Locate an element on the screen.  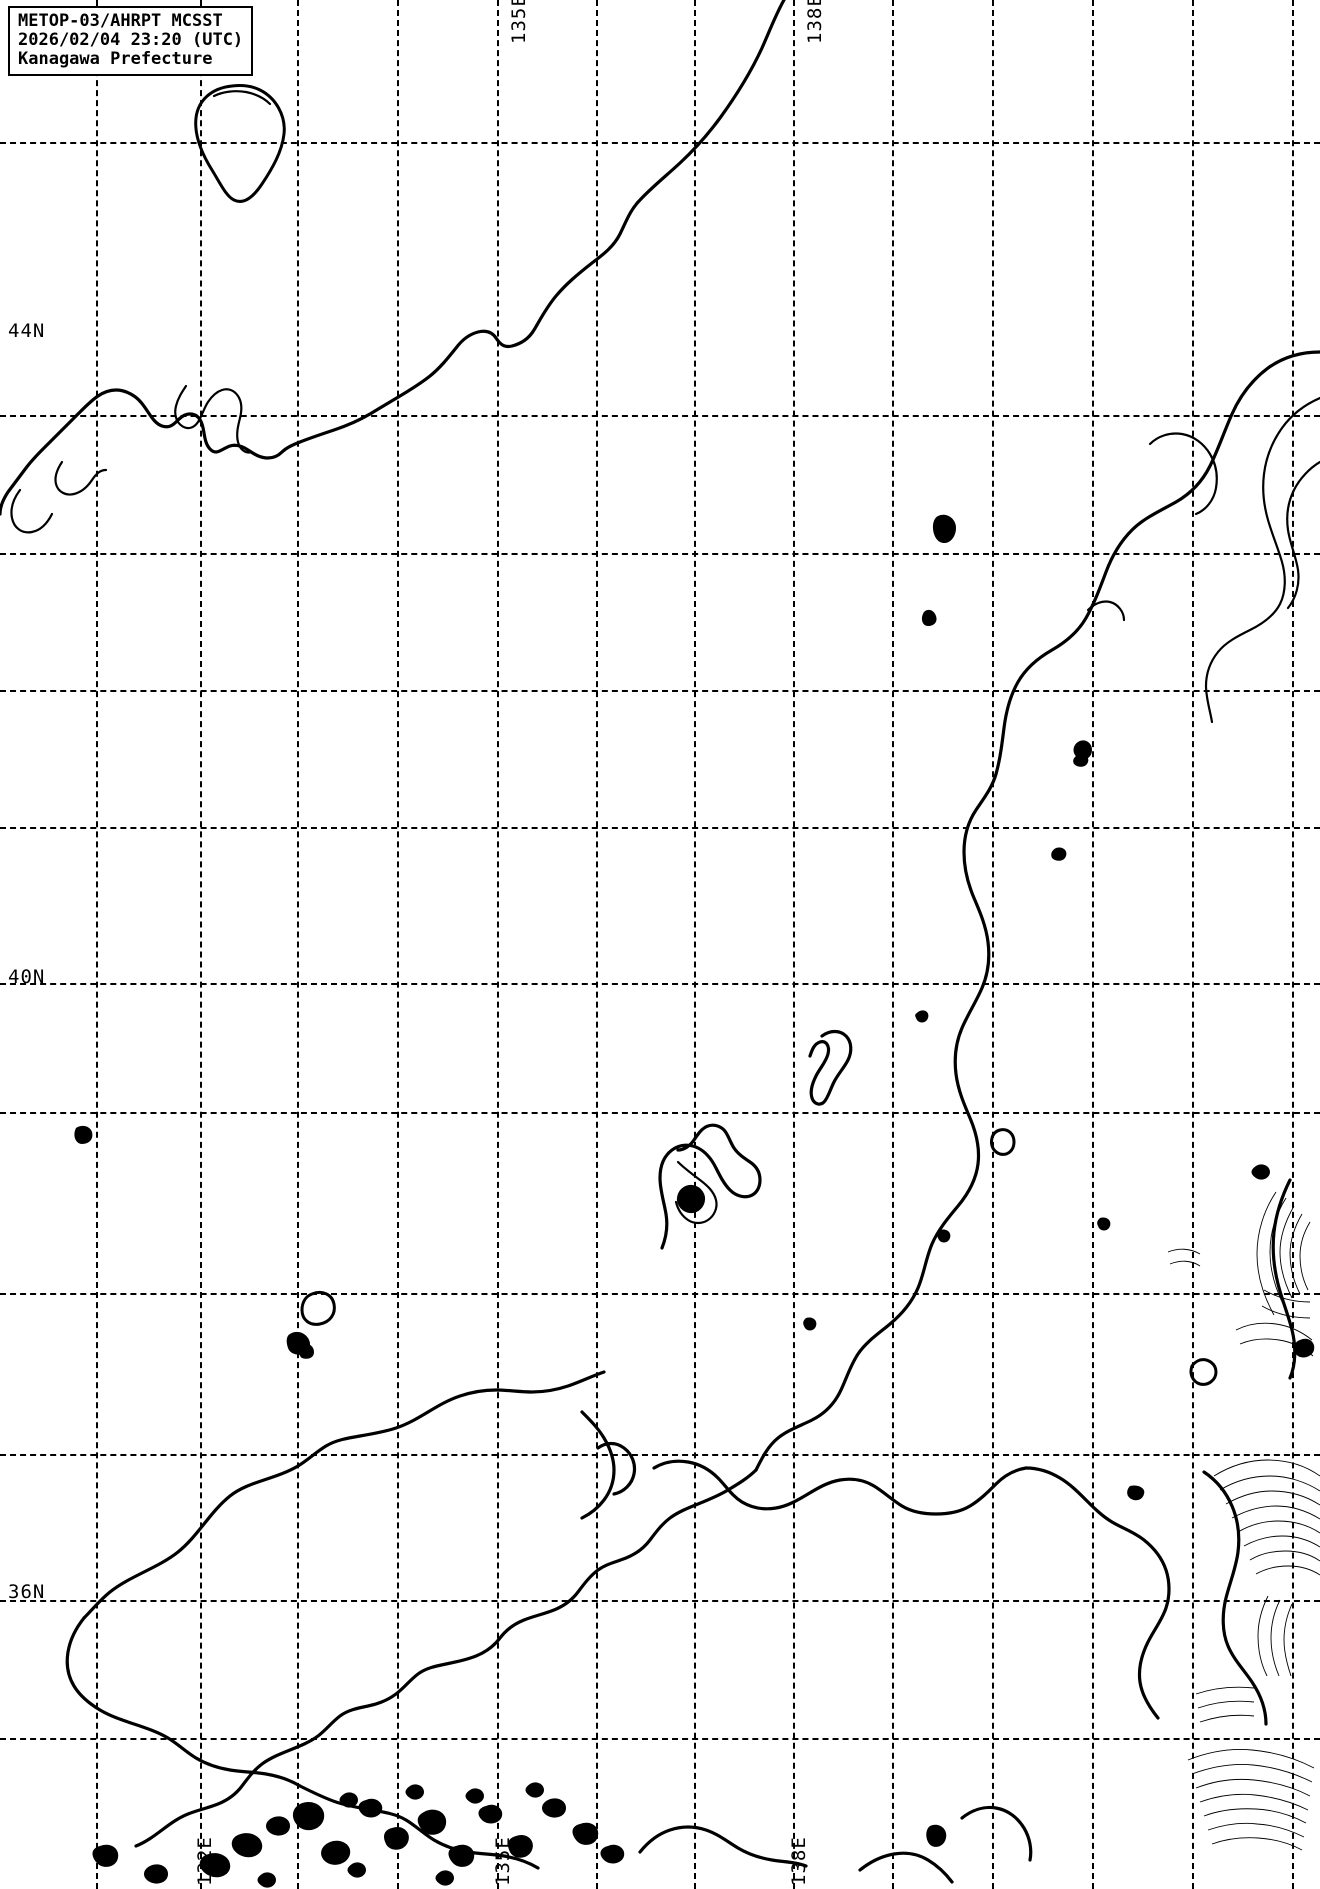
coastline-shikoku-north is located at coordinates (419, 1827).